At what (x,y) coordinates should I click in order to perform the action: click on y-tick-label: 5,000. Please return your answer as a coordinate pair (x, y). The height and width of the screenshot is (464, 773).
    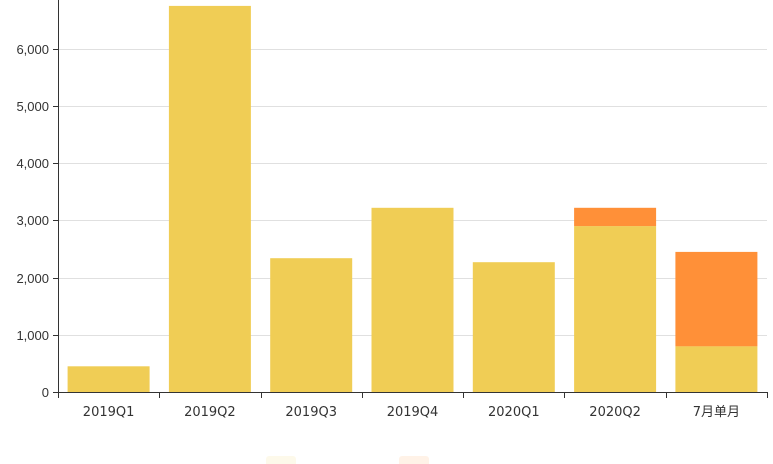
    Looking at the image, I should click on (32, 106).